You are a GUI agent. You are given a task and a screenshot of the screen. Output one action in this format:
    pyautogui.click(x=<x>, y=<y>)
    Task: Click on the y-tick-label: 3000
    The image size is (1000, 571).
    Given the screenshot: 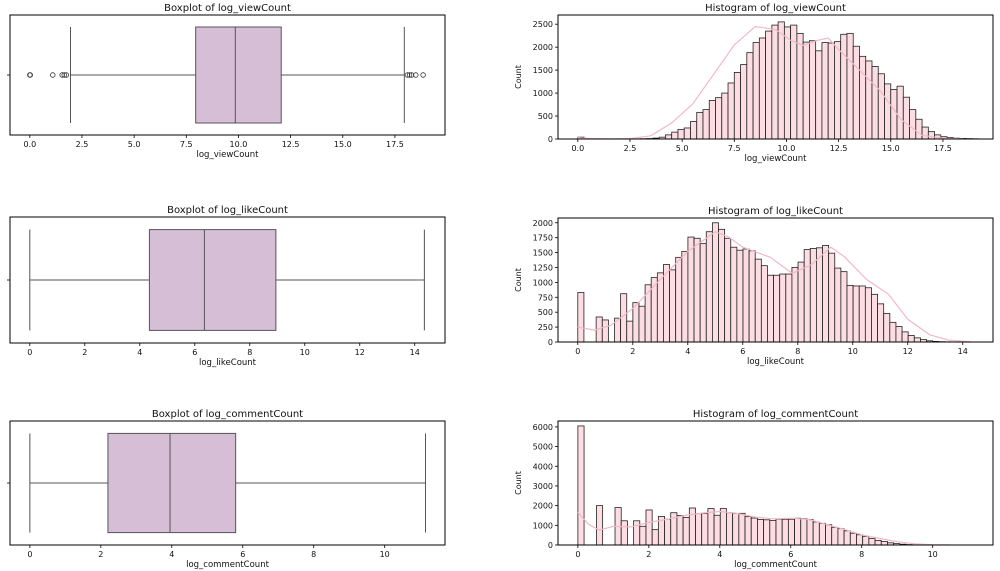 What is the action you would take?
    pyautogui.click(x=543, y=486)
    